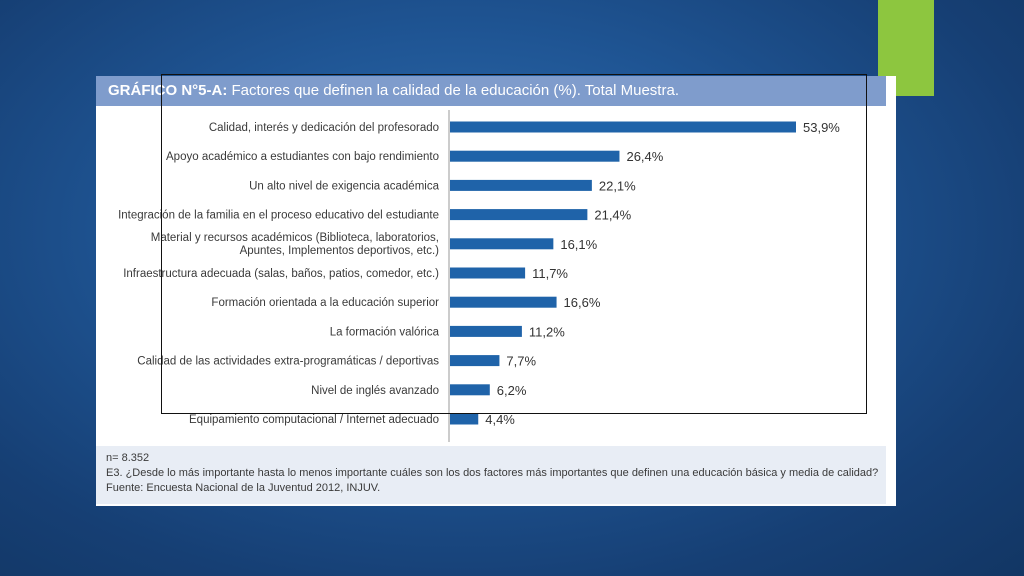 The width and height of the screenshot is (1024, 576). Describe the element at coordinates (168, 90) in the screenshot. I see `chart-title-prefix: GRÁFICO N°5-A:` at that location.